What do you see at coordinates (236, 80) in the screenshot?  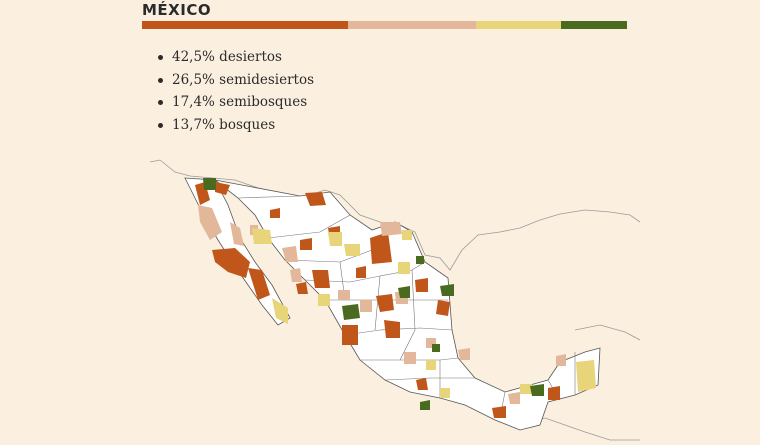 I see `legend-item-semidesiertos: 26,5% semidesiertos` at bounding box center [236, 80].